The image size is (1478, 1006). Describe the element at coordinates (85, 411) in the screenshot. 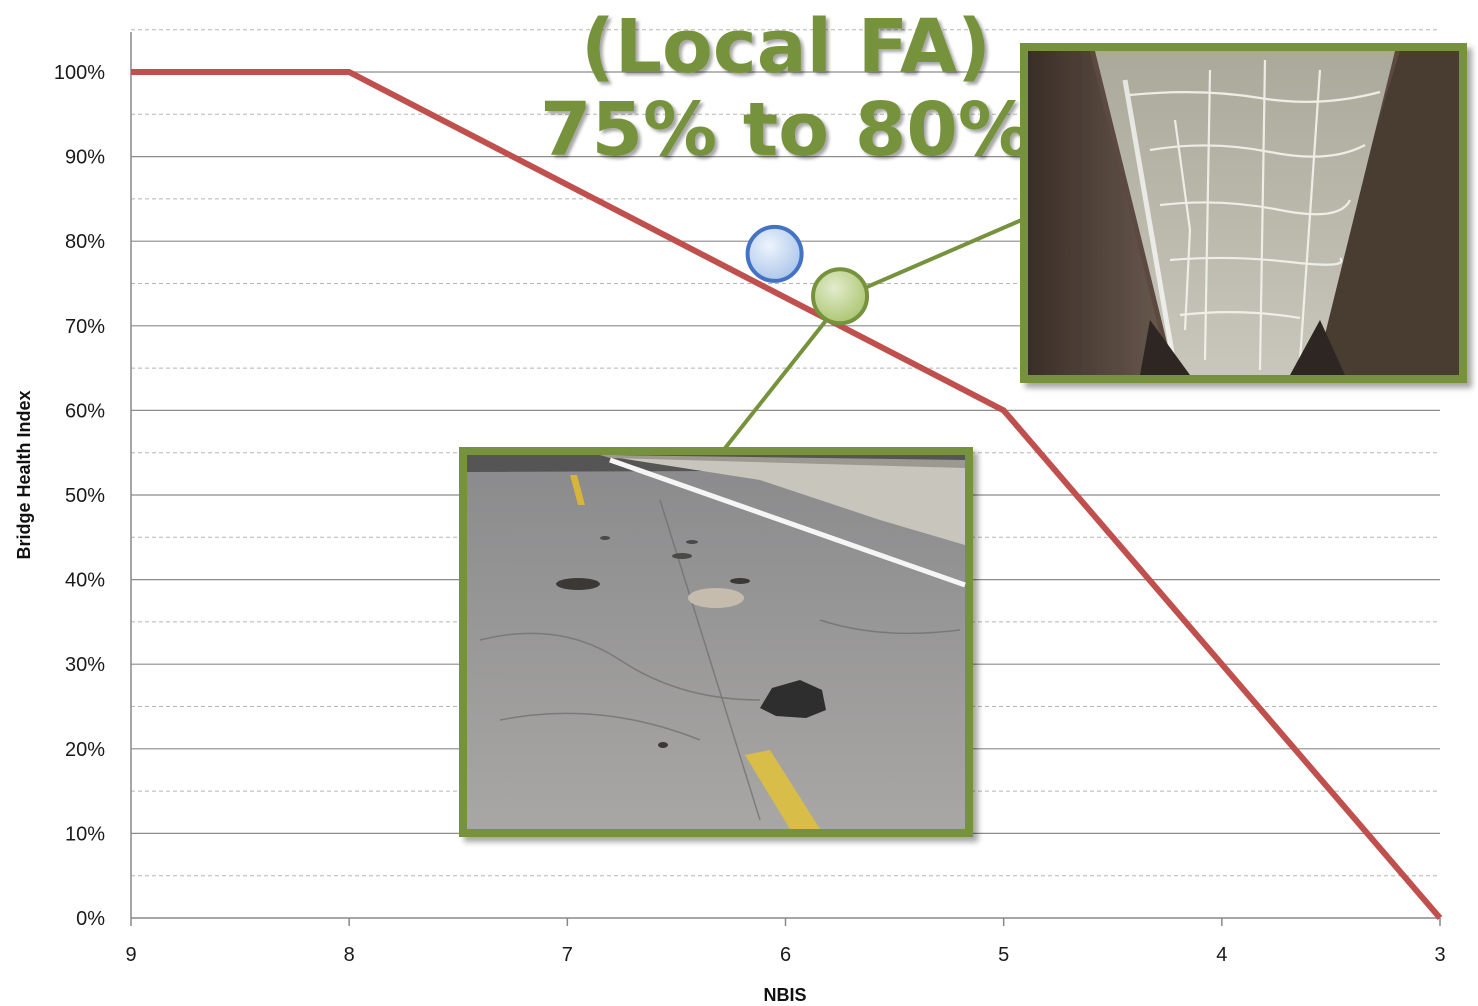

I see `y-tick-label: 60%` at that location.